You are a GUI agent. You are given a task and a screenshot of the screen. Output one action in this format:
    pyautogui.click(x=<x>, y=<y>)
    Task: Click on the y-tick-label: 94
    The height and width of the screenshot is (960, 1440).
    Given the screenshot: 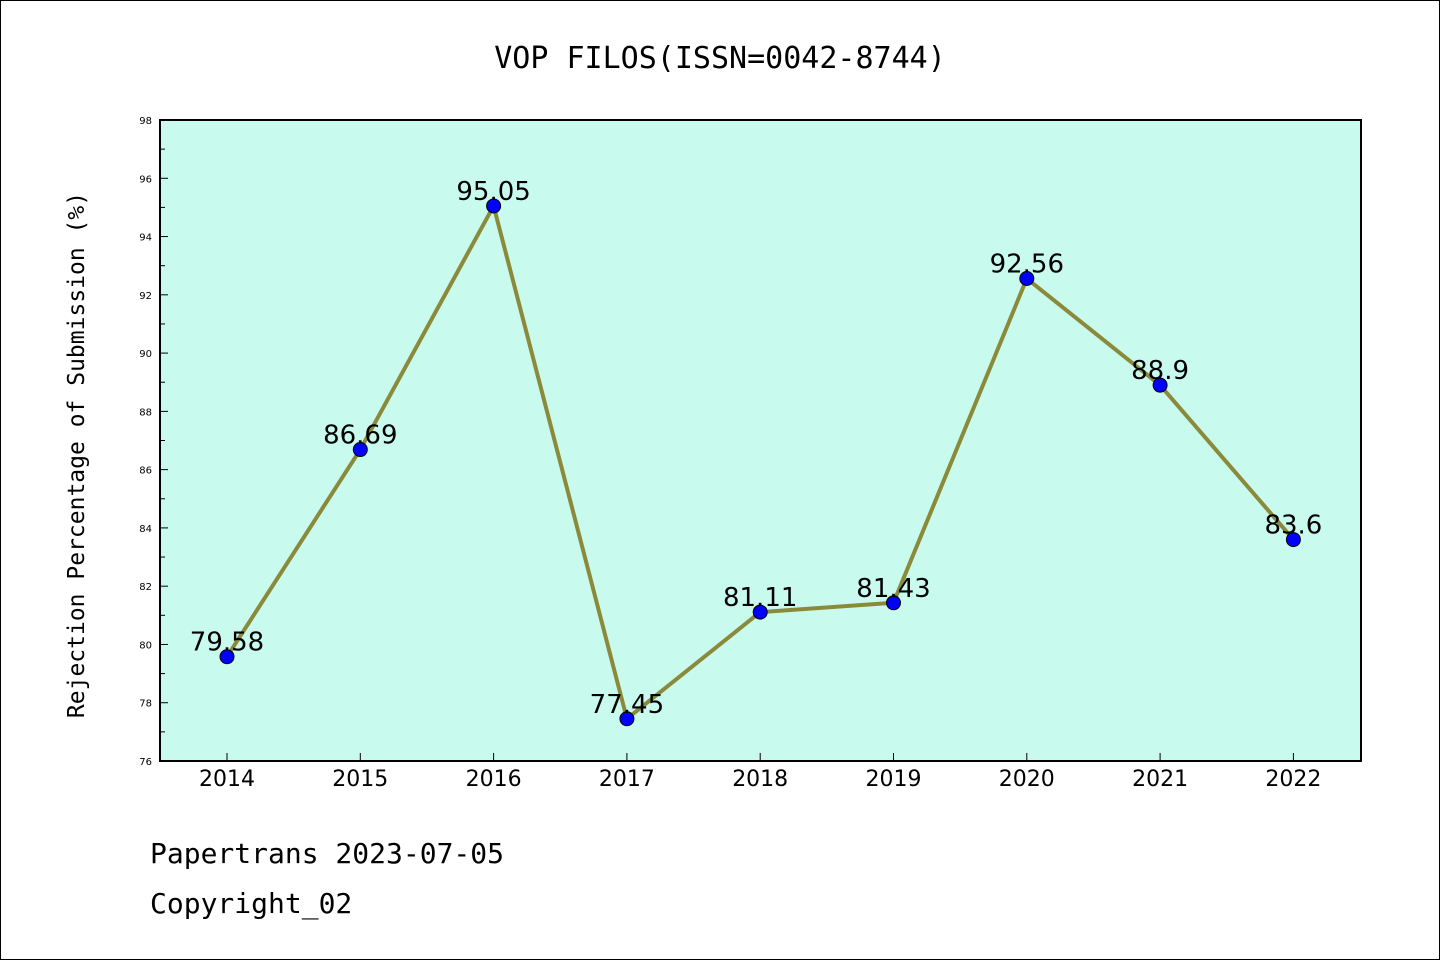 What is the action you would take?
    pyautogui.click(x=145, y=238)
    